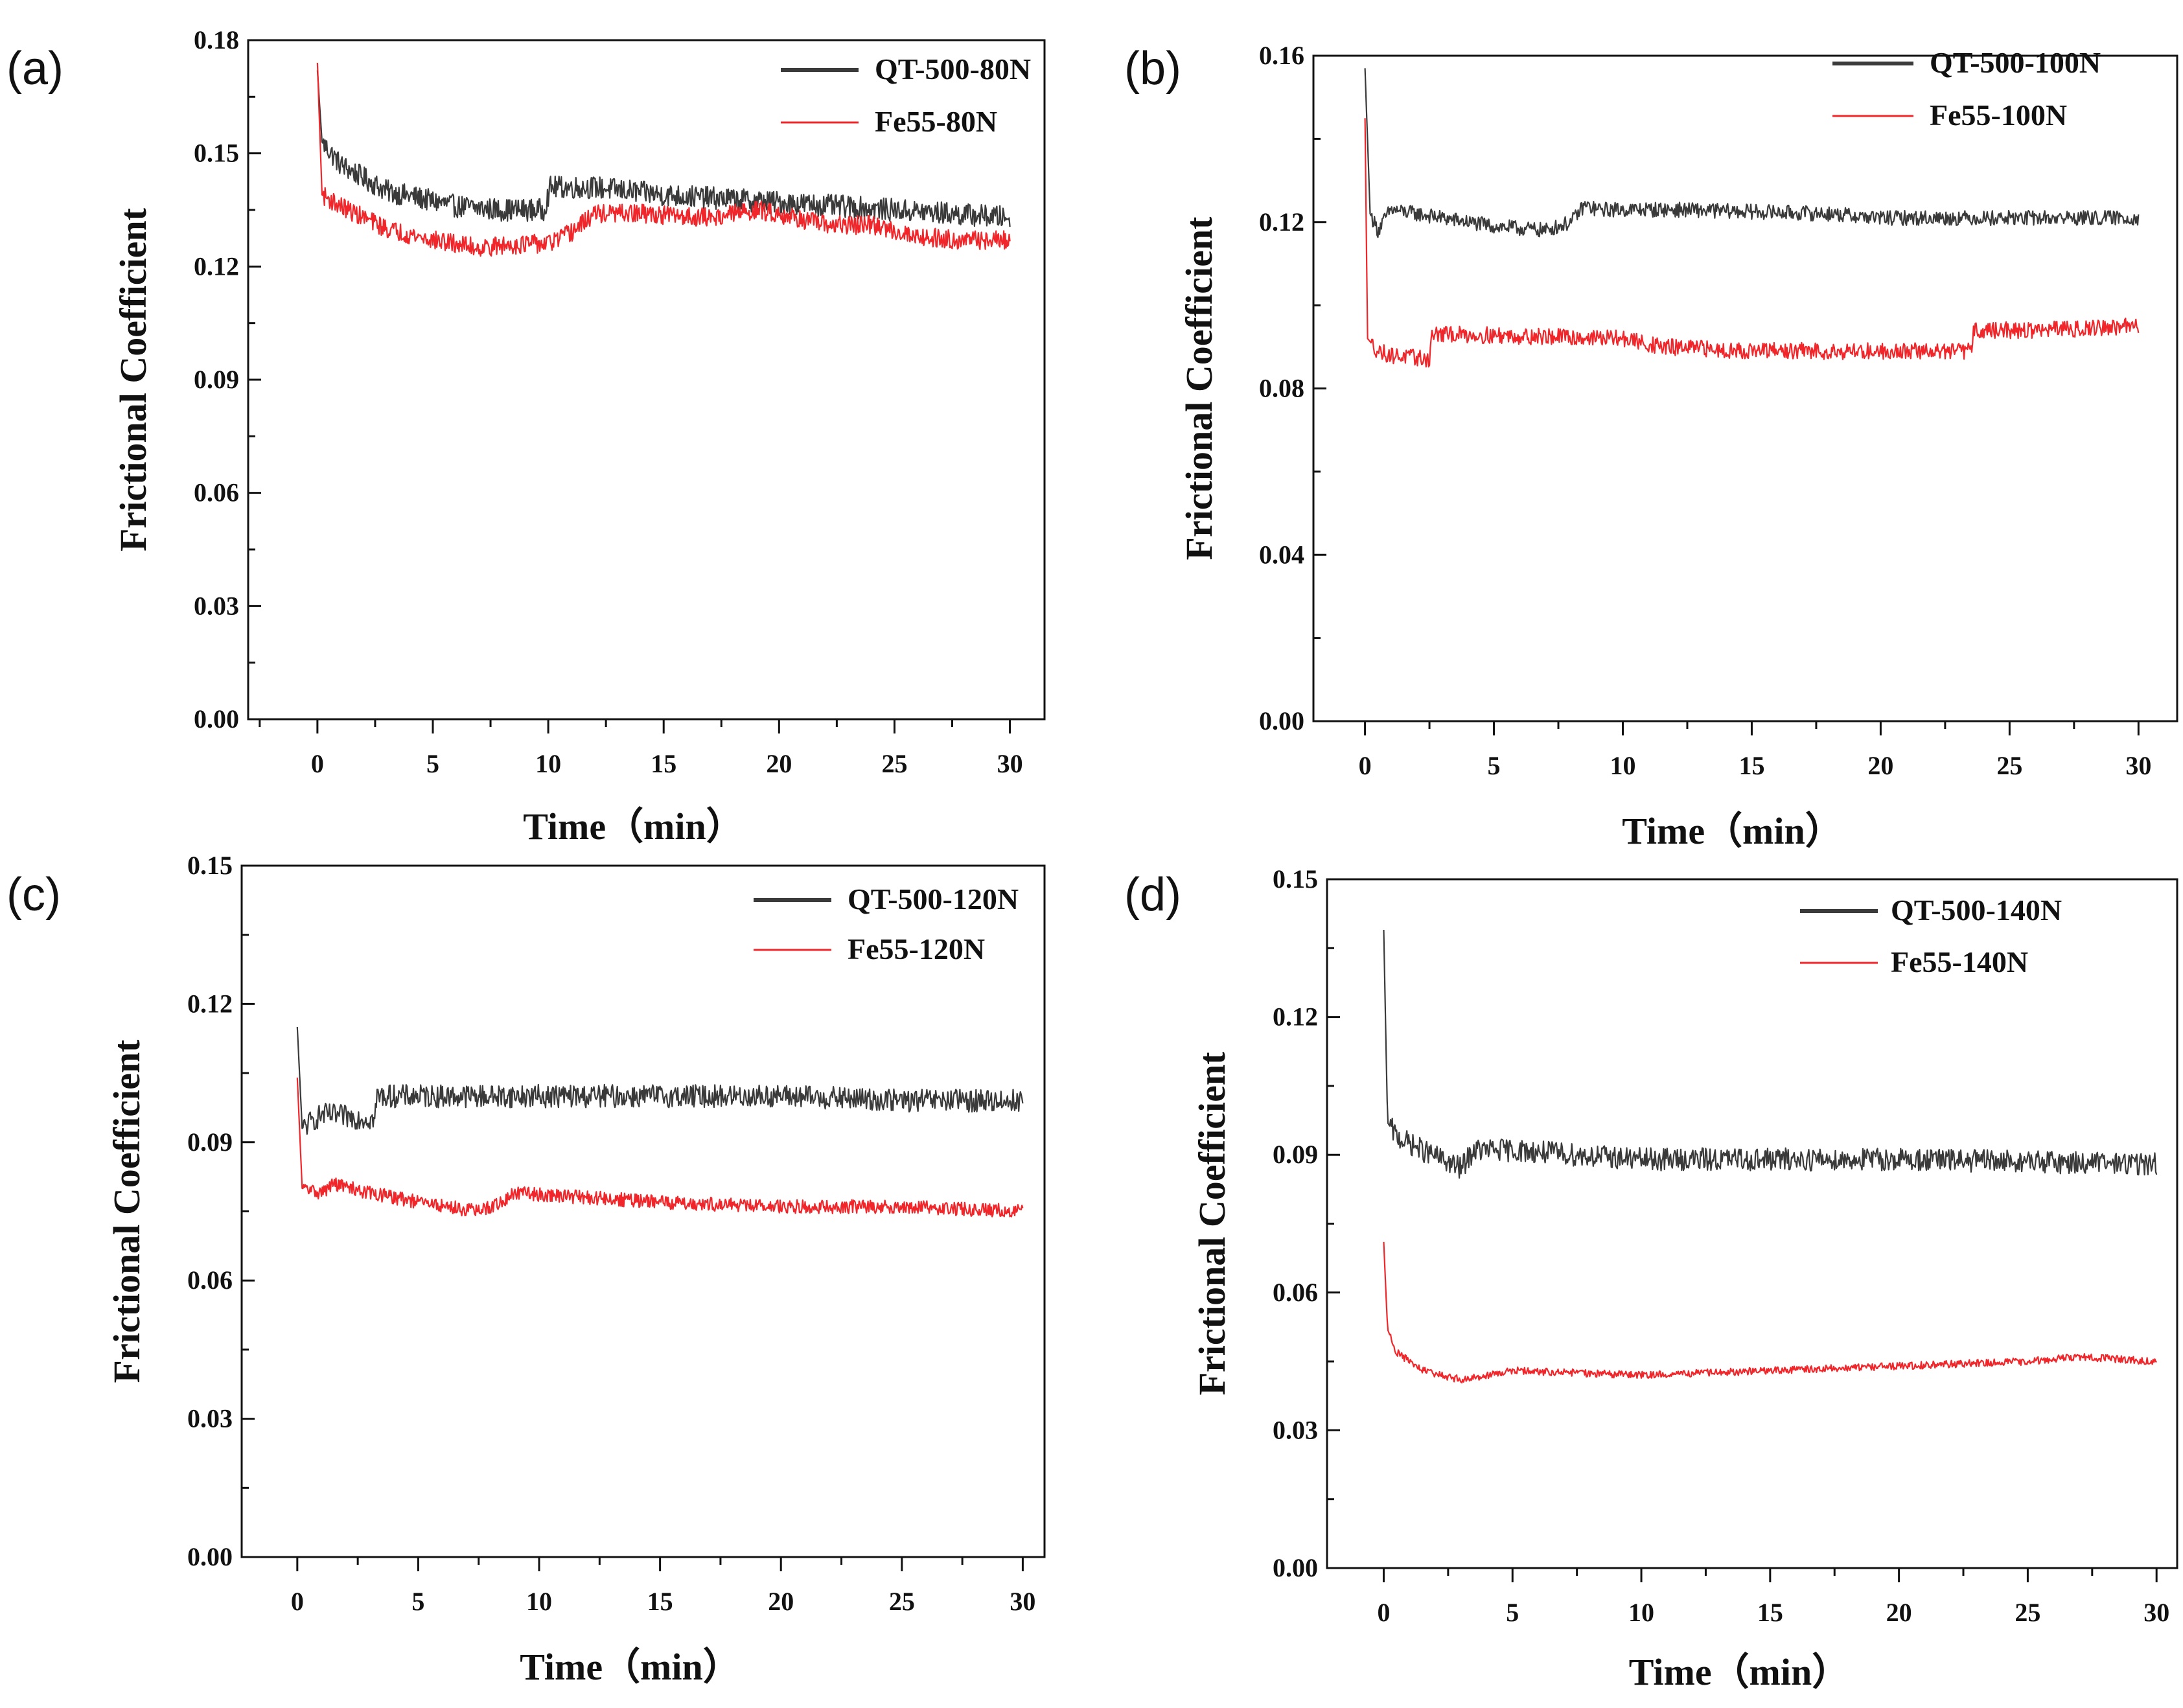 The height and width of the screenshot is (1708, 2183). Describe the element at coordinates (1281, 388) in the screenshot. I see `y-tick-label: 0.08` at that location.